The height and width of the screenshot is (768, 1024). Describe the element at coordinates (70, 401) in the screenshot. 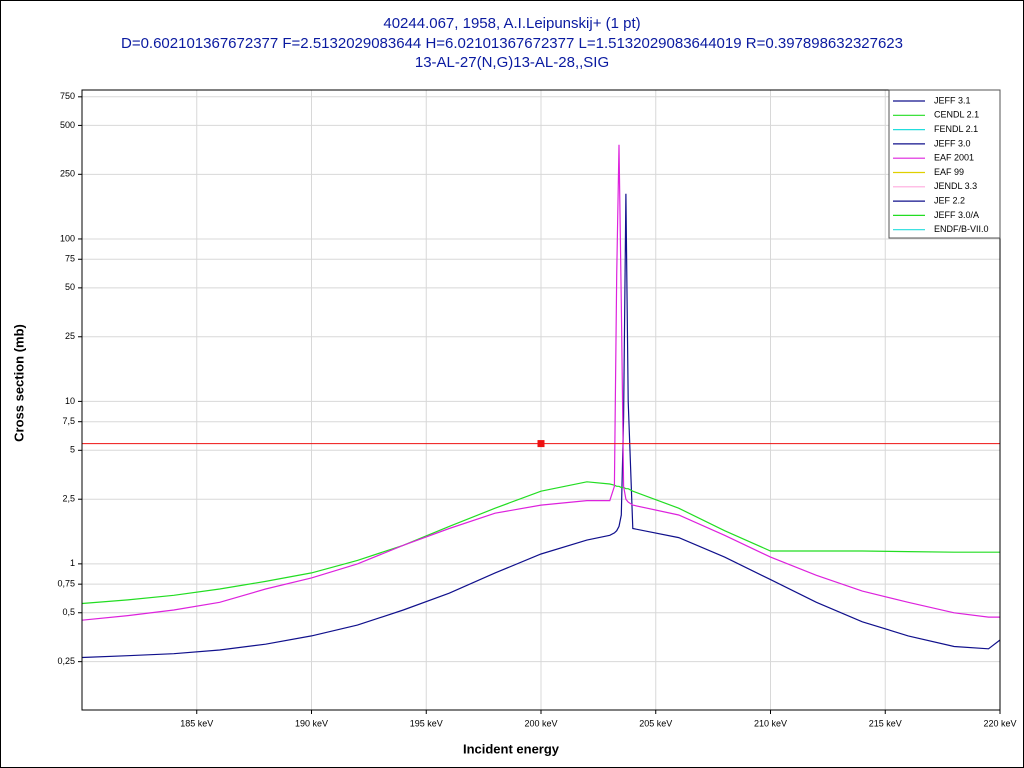

I see `y-tick-label: 10` at that location.